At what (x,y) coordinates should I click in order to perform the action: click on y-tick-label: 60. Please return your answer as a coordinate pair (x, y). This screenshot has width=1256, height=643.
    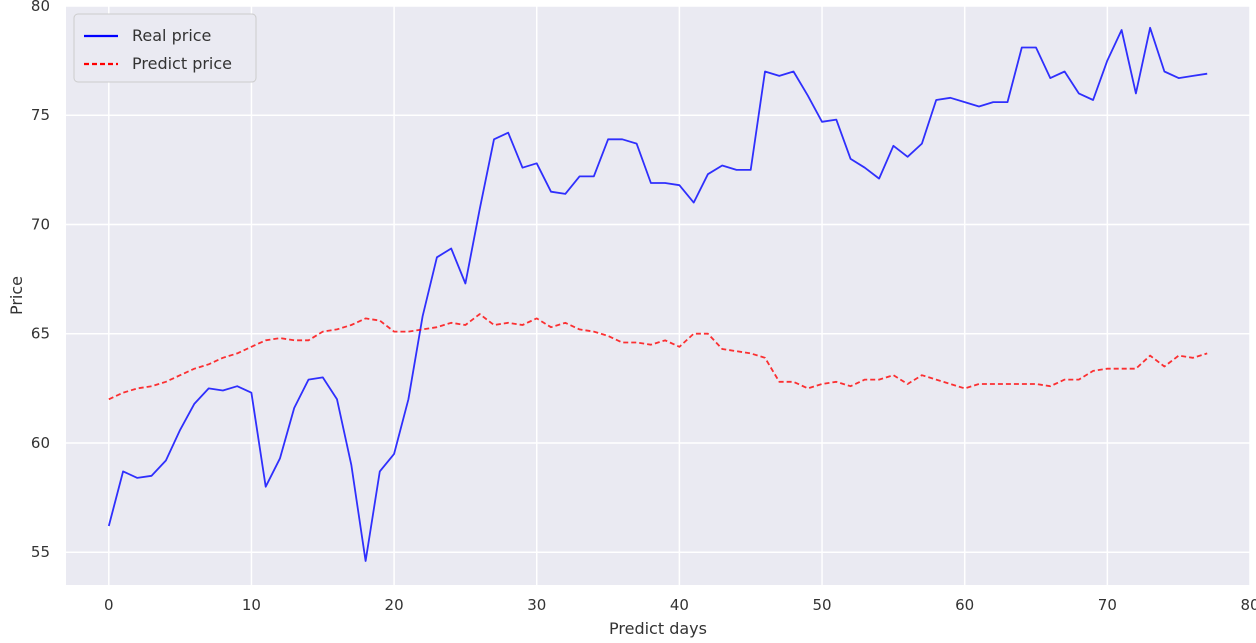
    Looking at the image, I should click on (40, 443).